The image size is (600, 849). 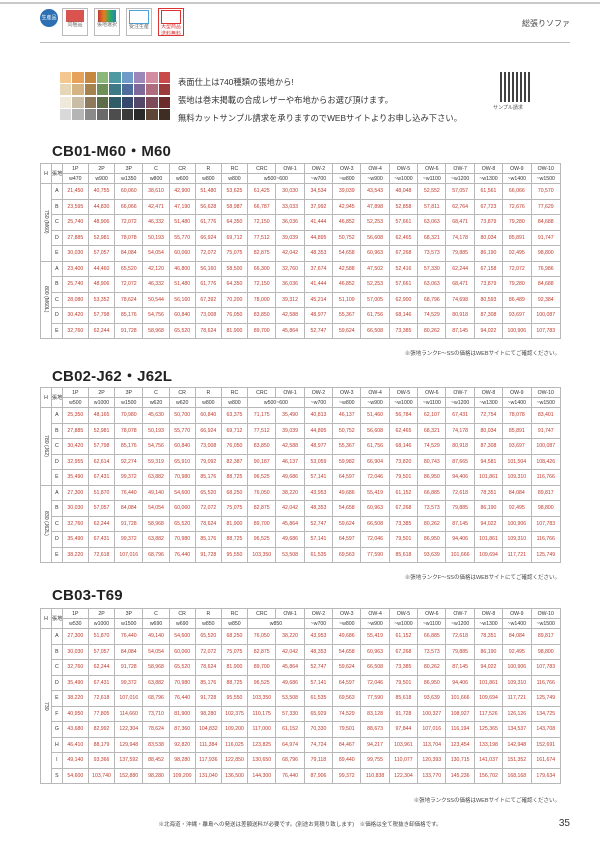 What do you see at coordinates (347, 330) in the screenshot?
I see `price-cell: 59,624` at bounding box center [347, 330].